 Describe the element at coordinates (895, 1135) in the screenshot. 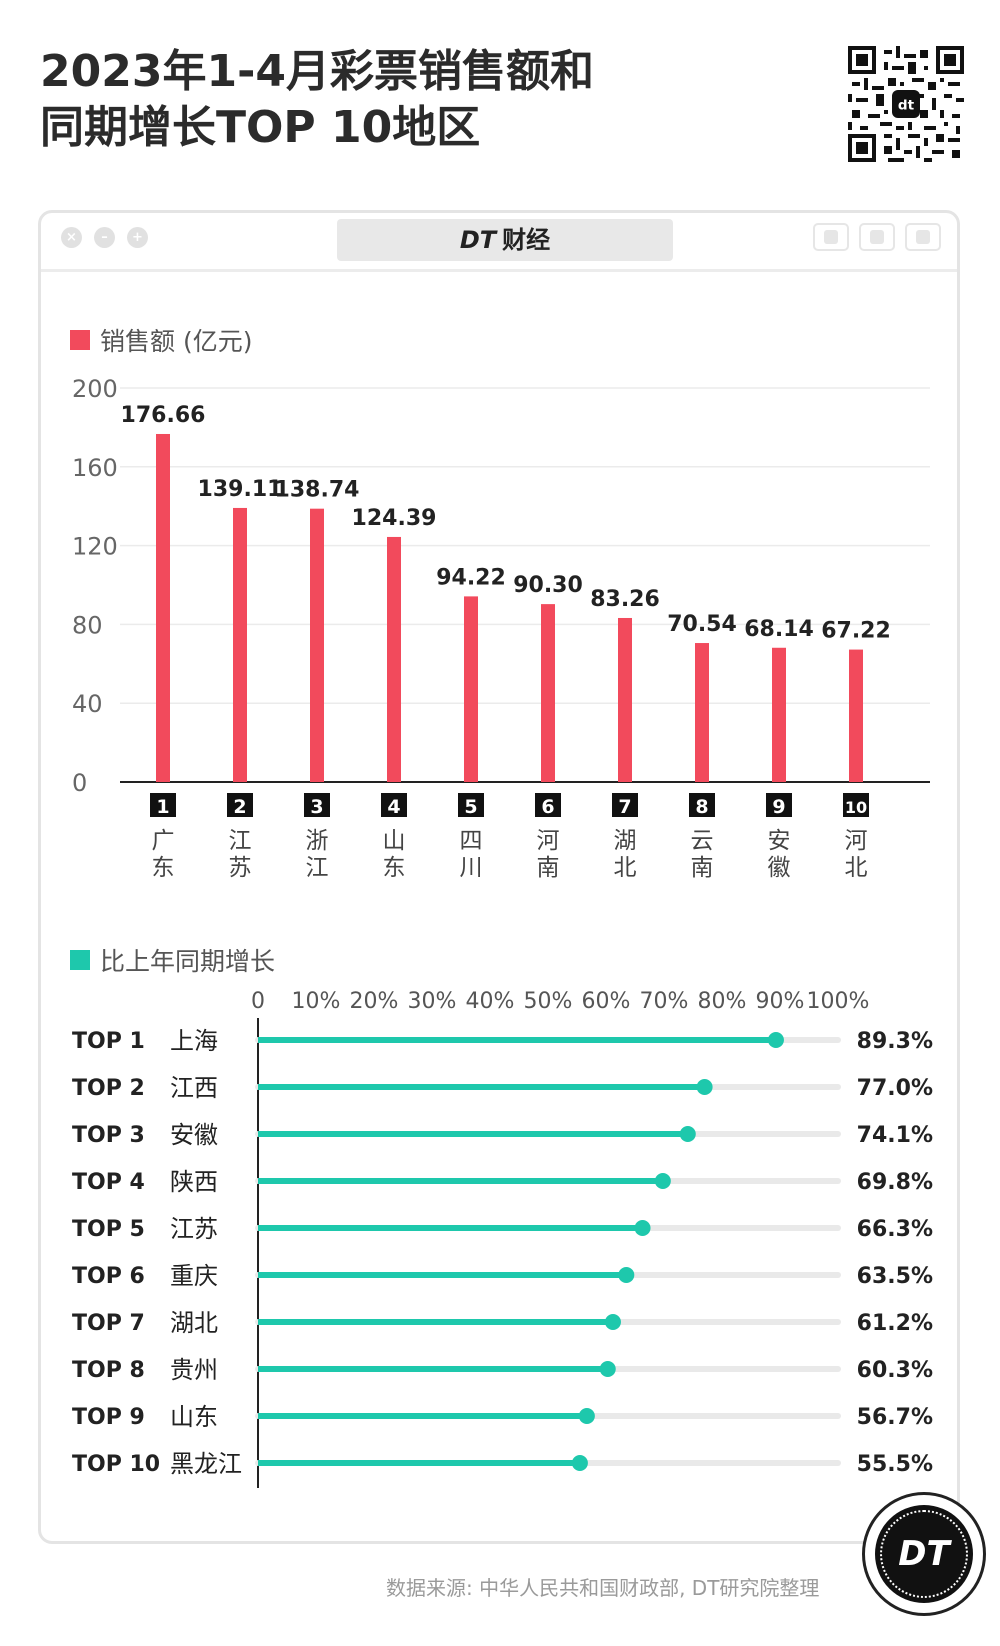

I see `growth-value-label: 74.1%` at that location.